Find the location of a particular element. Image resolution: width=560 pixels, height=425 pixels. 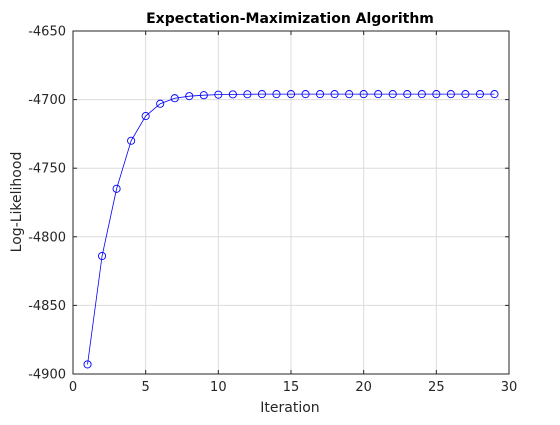

x-tick-label: 30 is located at coordinates (509, 387).